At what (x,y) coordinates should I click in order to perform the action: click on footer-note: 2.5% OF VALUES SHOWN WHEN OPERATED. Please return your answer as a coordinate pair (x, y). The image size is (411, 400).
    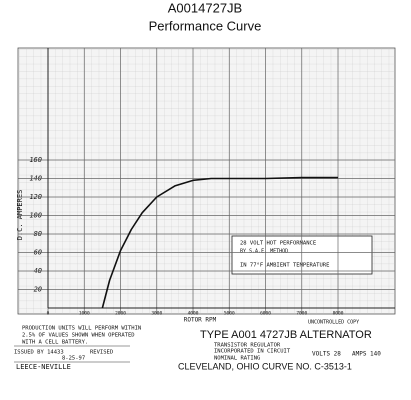
    Looking at the image, I should click on (78, 336).